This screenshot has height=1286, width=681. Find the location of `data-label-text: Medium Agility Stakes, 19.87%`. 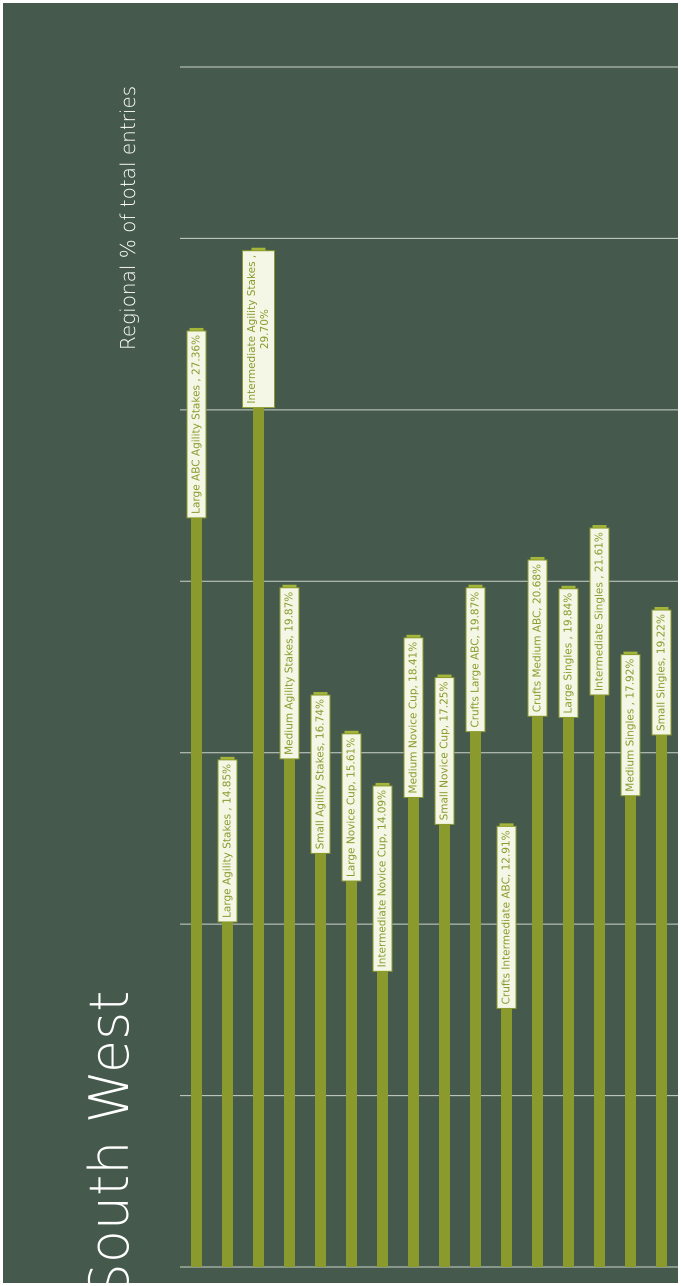

data-label-text: Medium Agility Stakes, 19.87% is located at coordinates (290, 673).